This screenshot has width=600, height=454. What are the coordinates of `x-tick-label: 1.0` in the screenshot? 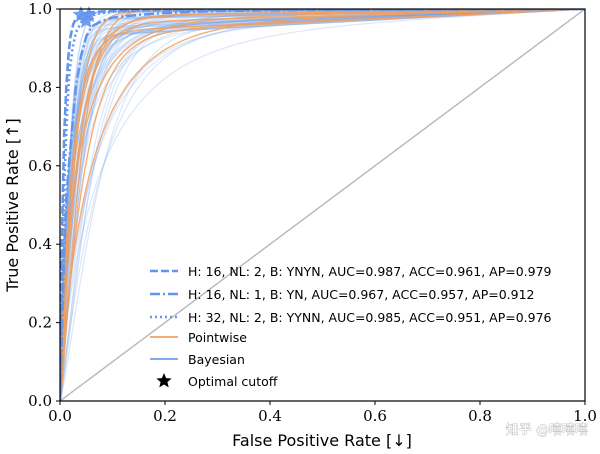 It's located at (585, 416).